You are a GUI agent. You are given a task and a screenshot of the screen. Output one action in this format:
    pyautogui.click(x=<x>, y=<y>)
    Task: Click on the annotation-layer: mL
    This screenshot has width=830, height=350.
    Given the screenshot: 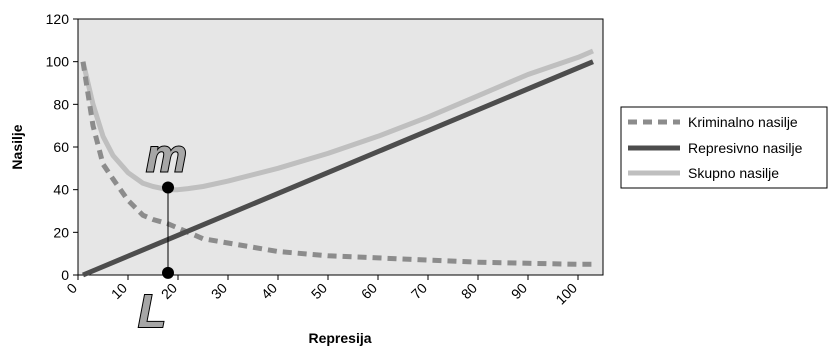 What is the action you would take?
    pyautogui.click(x=162, y=233)
    